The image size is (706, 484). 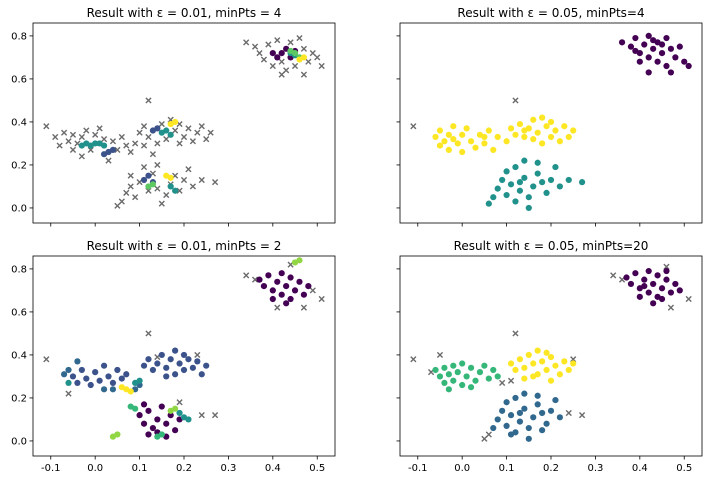 What do you see at coordinates (595, 468) in the screenshot?
I see `x-tick-label: 0.3` at bounding box center [595, 468].